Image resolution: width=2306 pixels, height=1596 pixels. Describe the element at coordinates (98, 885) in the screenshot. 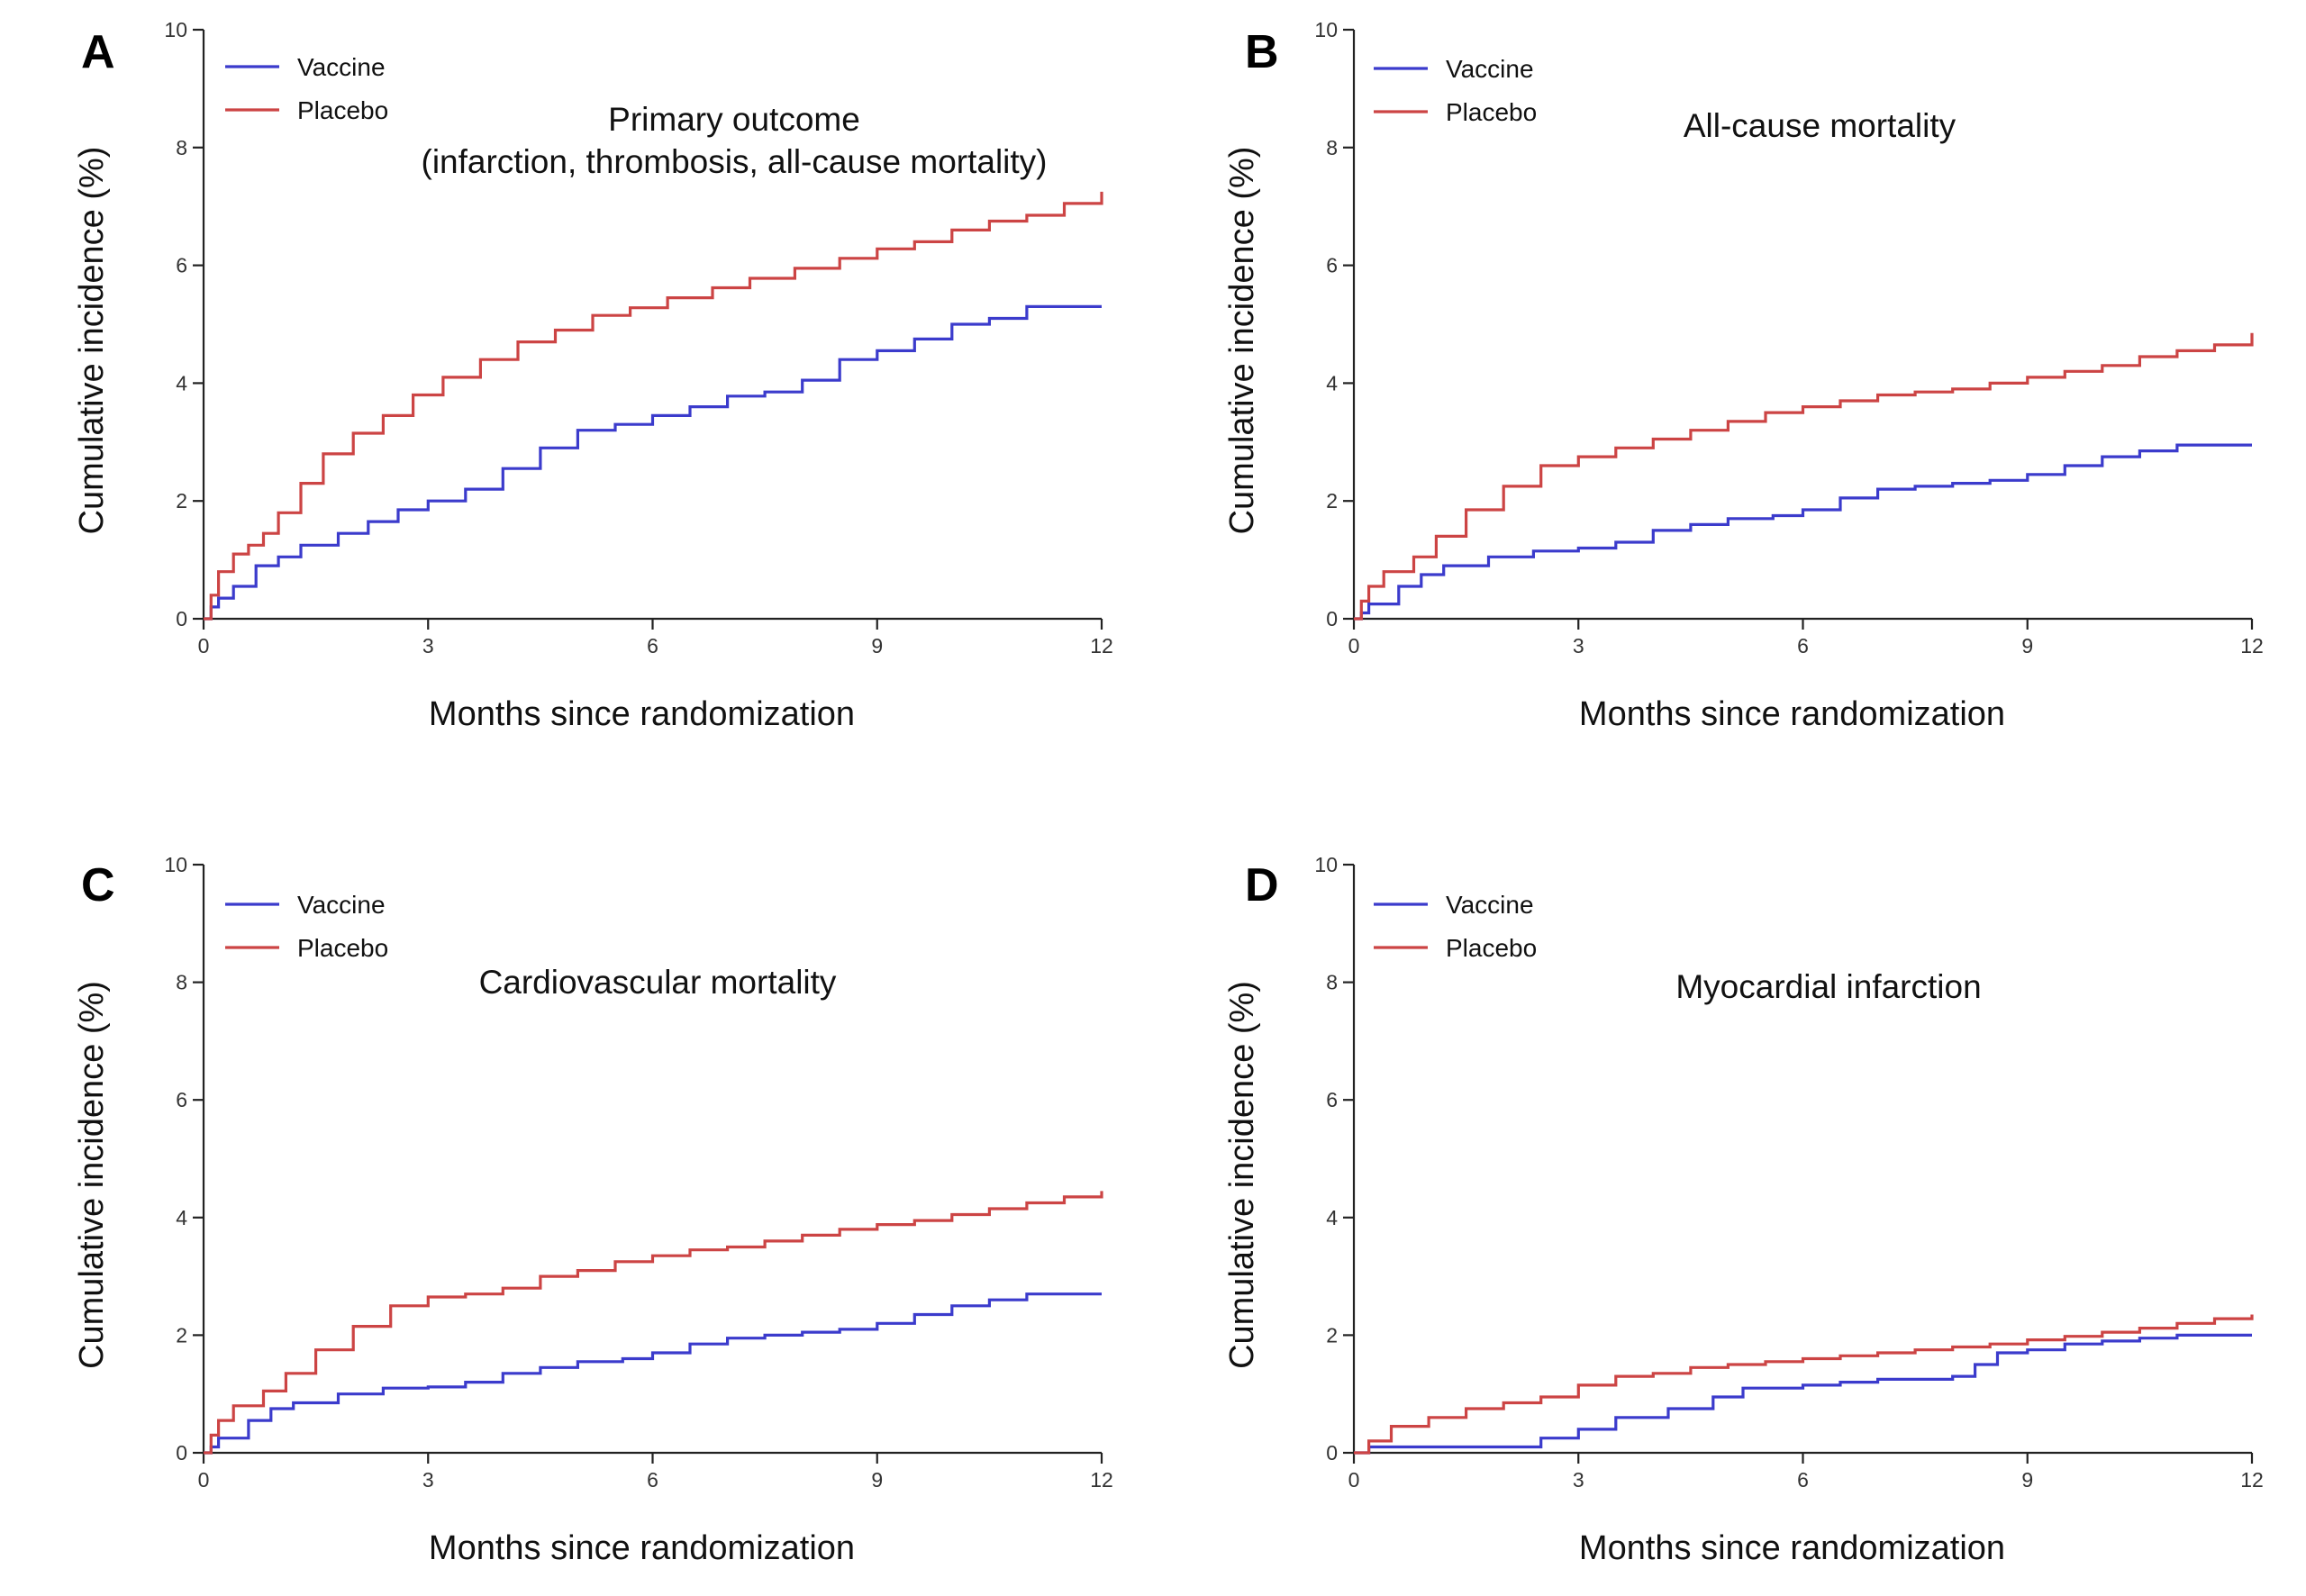

I see `panel-c-letter: C` at that location.